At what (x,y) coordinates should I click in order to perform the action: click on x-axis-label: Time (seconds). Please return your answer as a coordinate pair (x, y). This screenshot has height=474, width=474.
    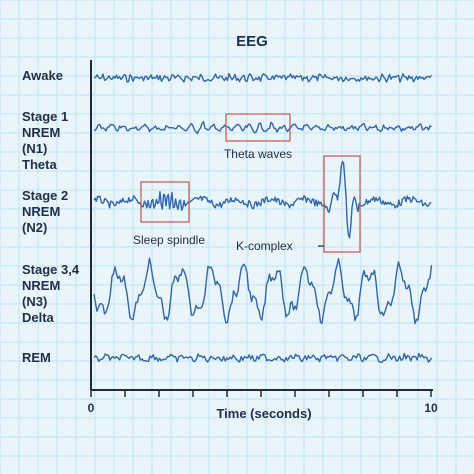
    Looking at the image, I should click on (263, 413).